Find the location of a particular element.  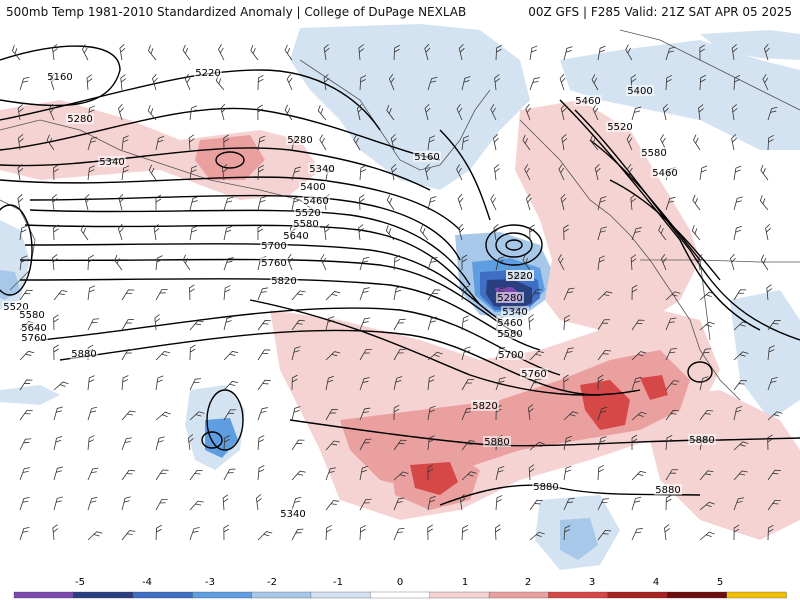

colorbar-tick-label: 3 is located at coordinates (592, 582).